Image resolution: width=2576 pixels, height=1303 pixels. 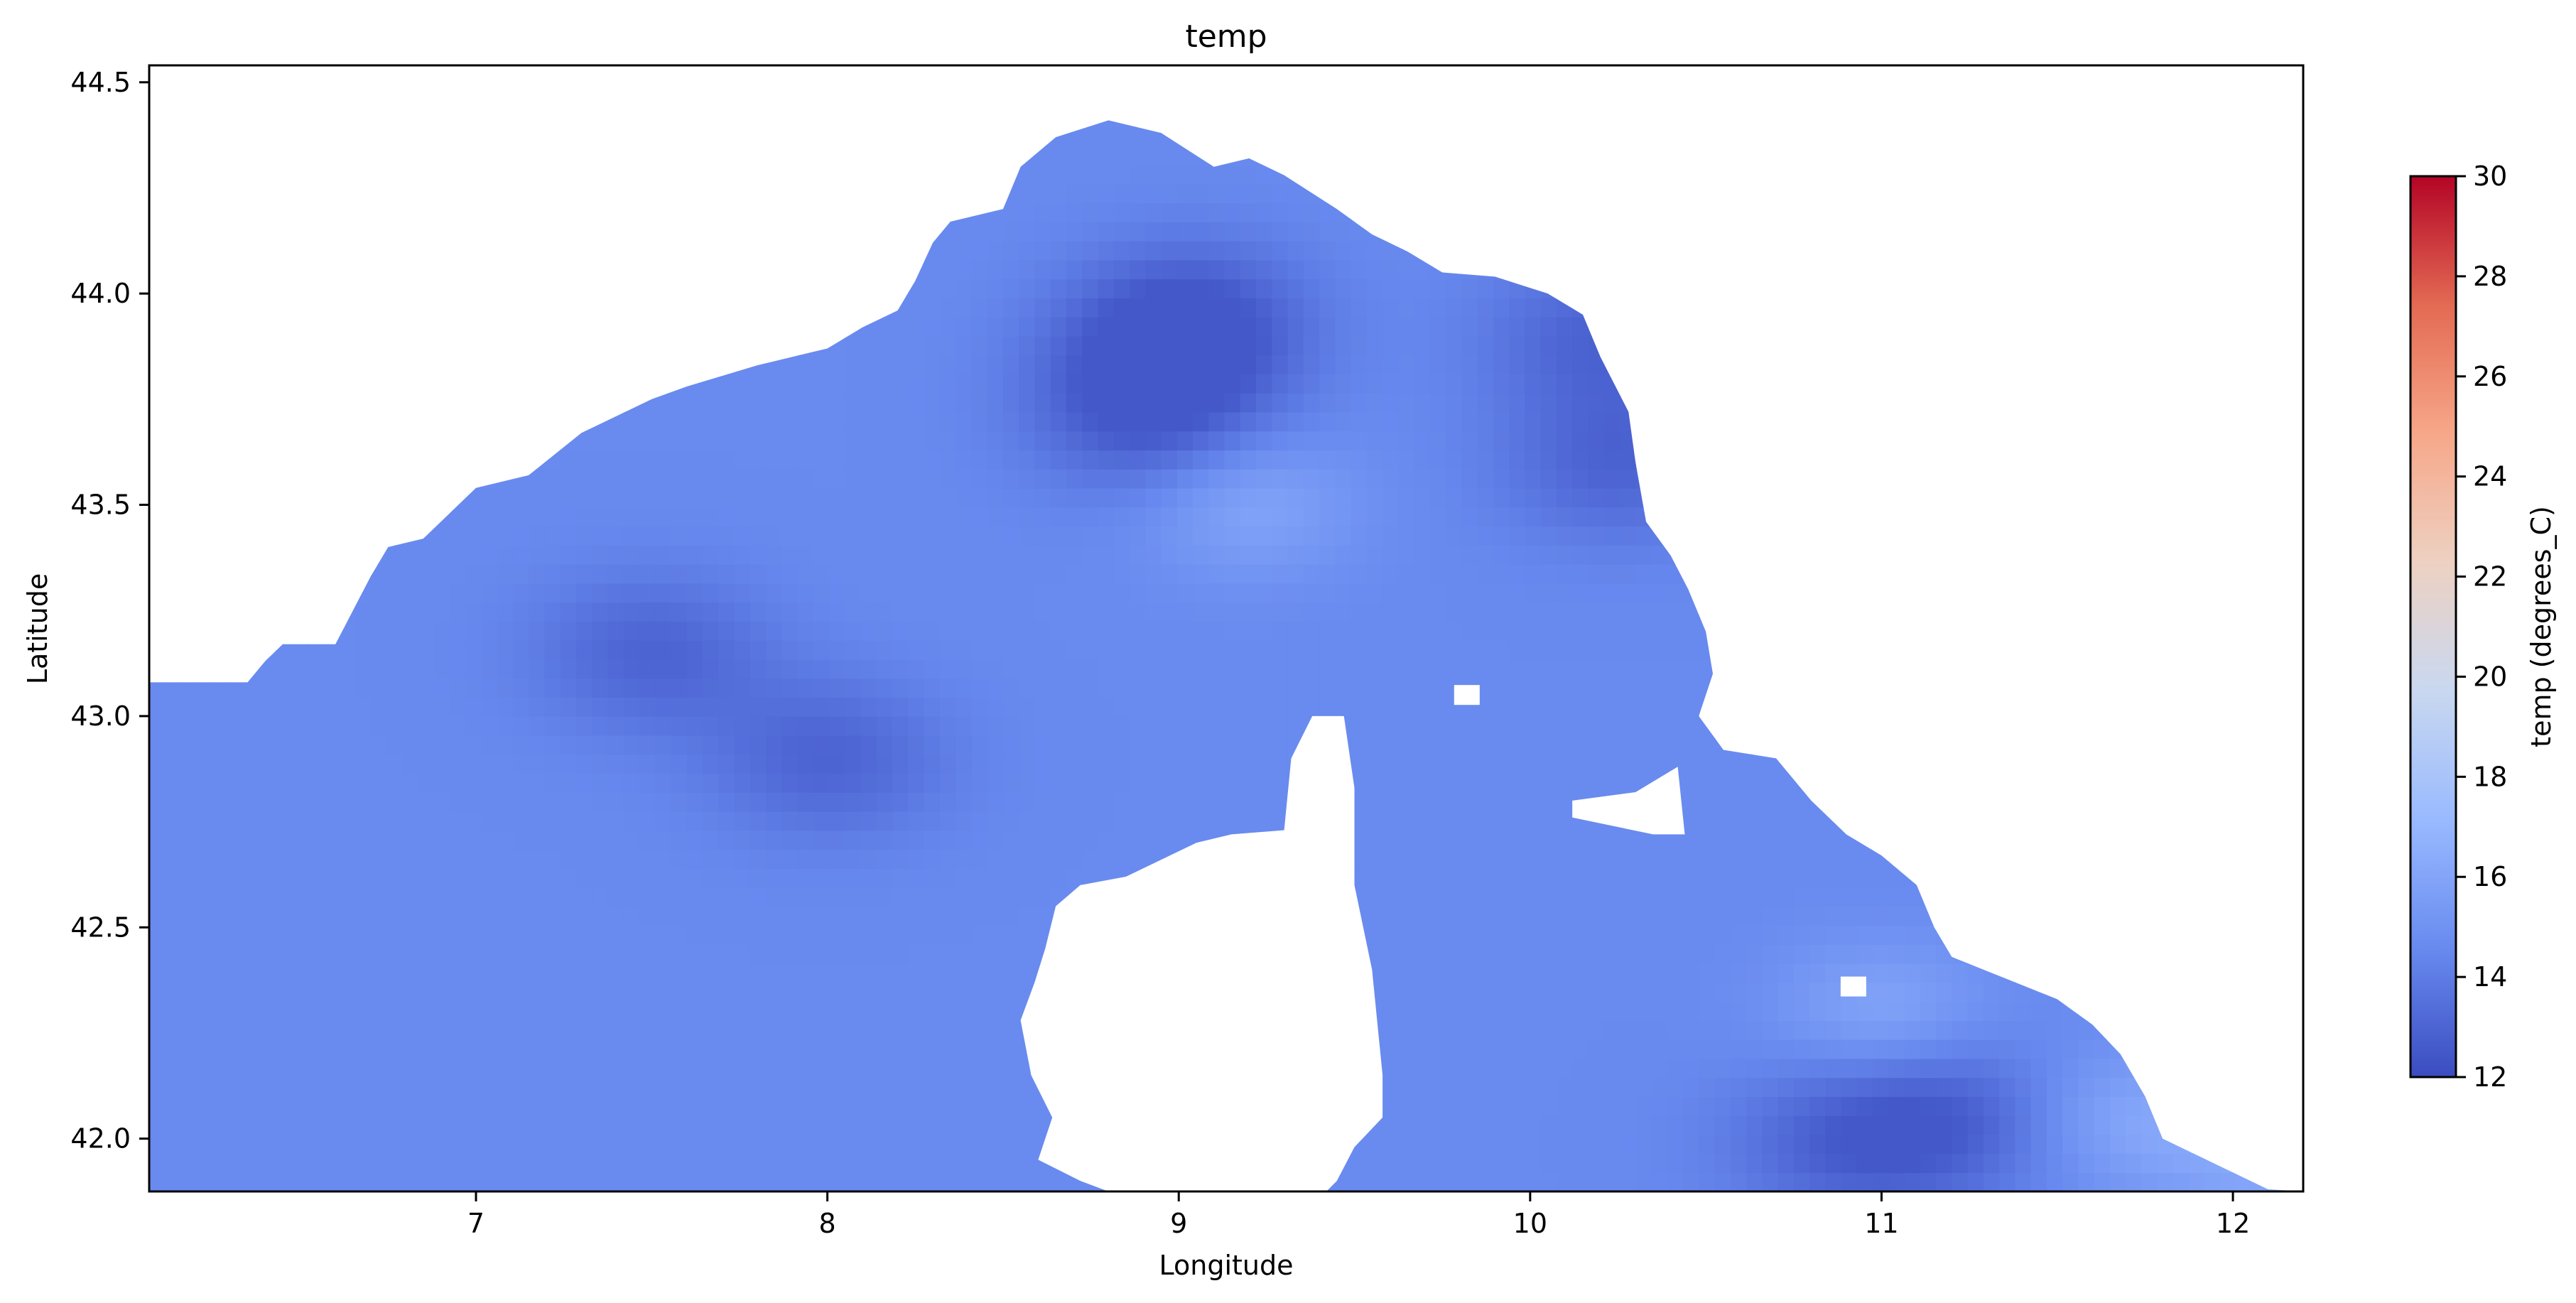 I want to click on y-tick-label: 42.5, so click(x=100, y=927).